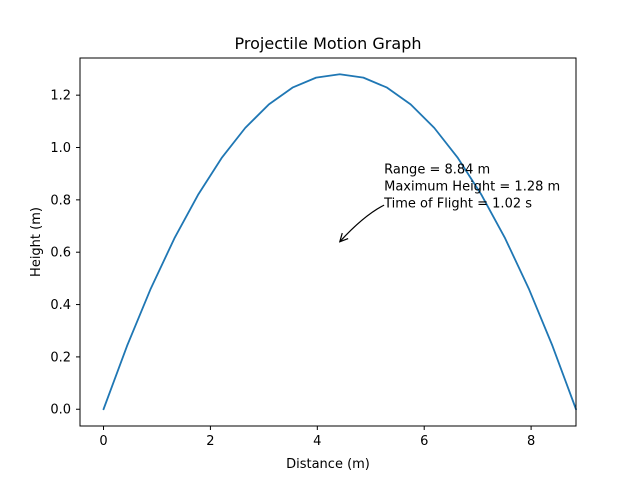  What do you see at coordinates (60, 148) in the screenshot?
I see `y-tick-label: 1.0` at bounding box center [60, 148].